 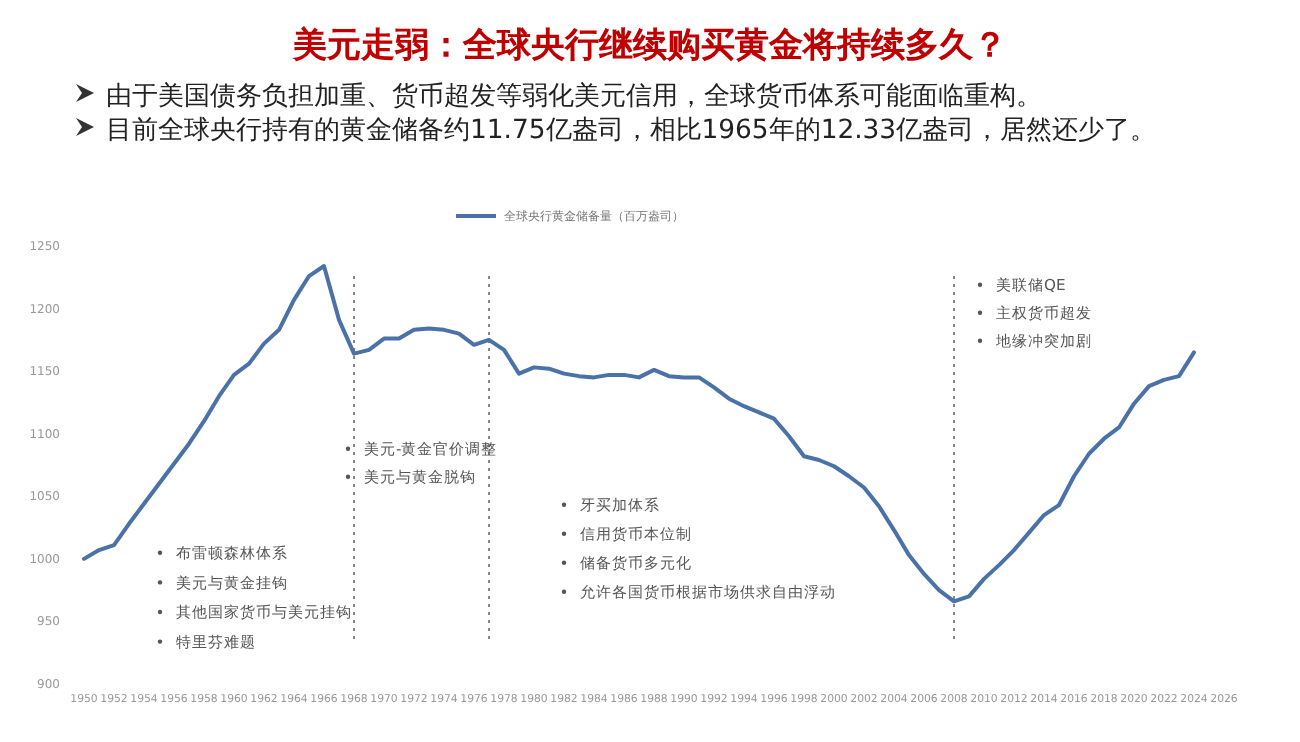 I want to click on chart-subtitle: 由于美国债务负担加重、货币超发等弱化美元信用，全球货币体系可能面临重构。, so click(x=574, y=96).